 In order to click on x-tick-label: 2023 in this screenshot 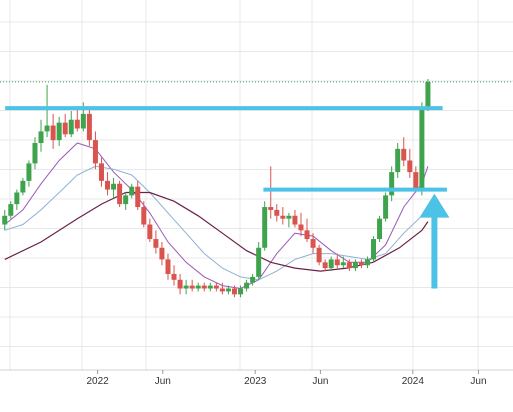, I will do `click(255, 381)`.